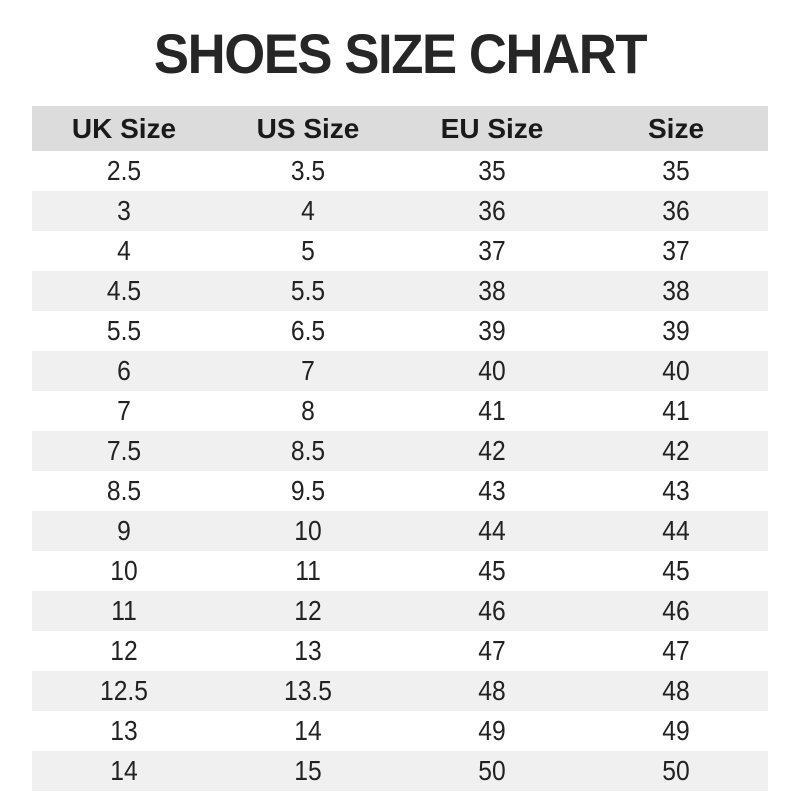 The width and height of the screenshot is (800, 800). Describe the element at coordinates (308, 128) in the screenshot. I see `column-header-us-size: US Size` at that location.